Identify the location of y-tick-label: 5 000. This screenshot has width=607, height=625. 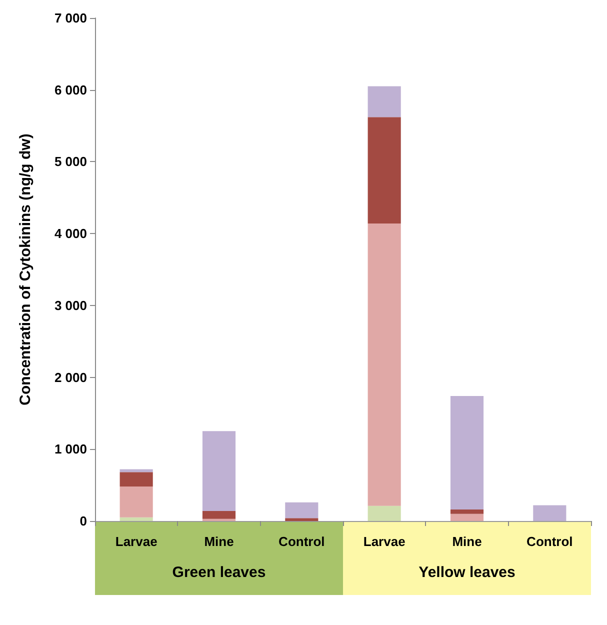
(70, 162).